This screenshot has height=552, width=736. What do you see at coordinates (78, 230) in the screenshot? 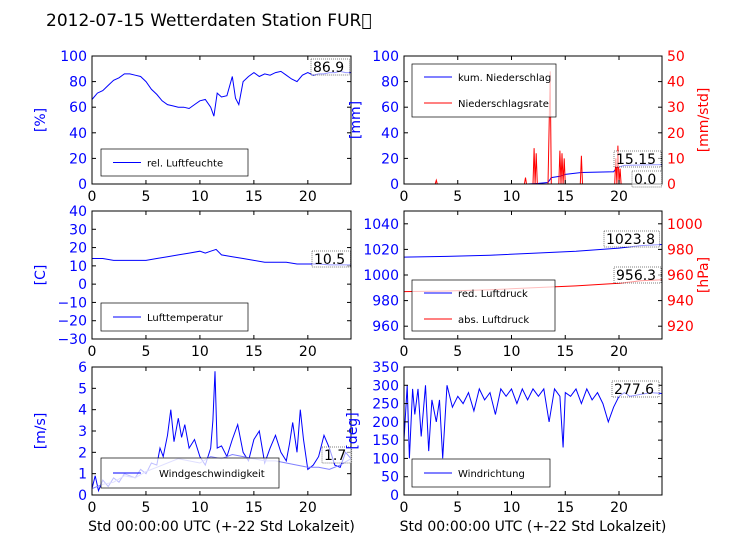
I see `y-tick-label: 30` at bounding box center [78, 230].